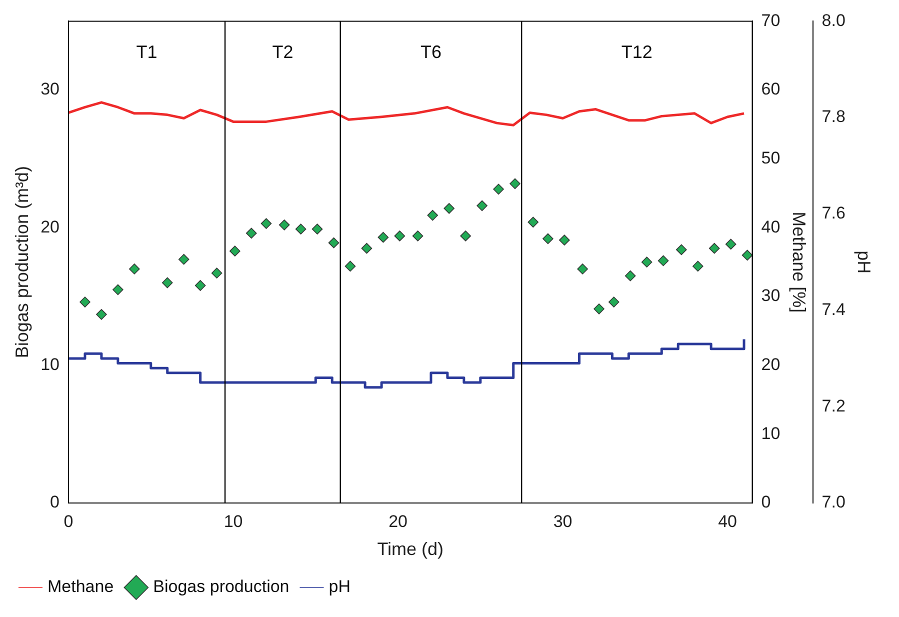 The image size is (899, 617). Describe the element at coordinates (834, 309) in the screenshot. I see `y3-tick-label: 7.4` at that location.